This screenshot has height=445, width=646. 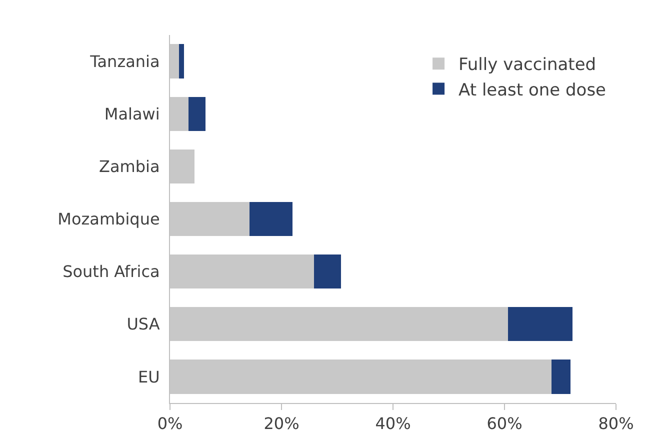 What do you see at coordinates (504, 424) in the screenshot?
I see `x-tick-label: 60%` at bounding box center [504, 424].